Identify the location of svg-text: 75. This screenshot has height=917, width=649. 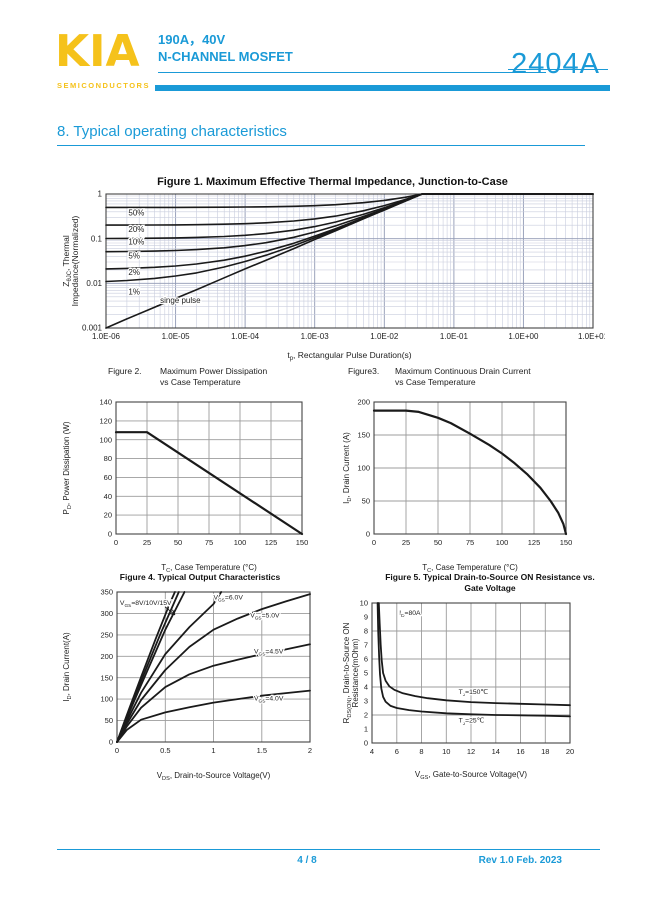
(209, 542).